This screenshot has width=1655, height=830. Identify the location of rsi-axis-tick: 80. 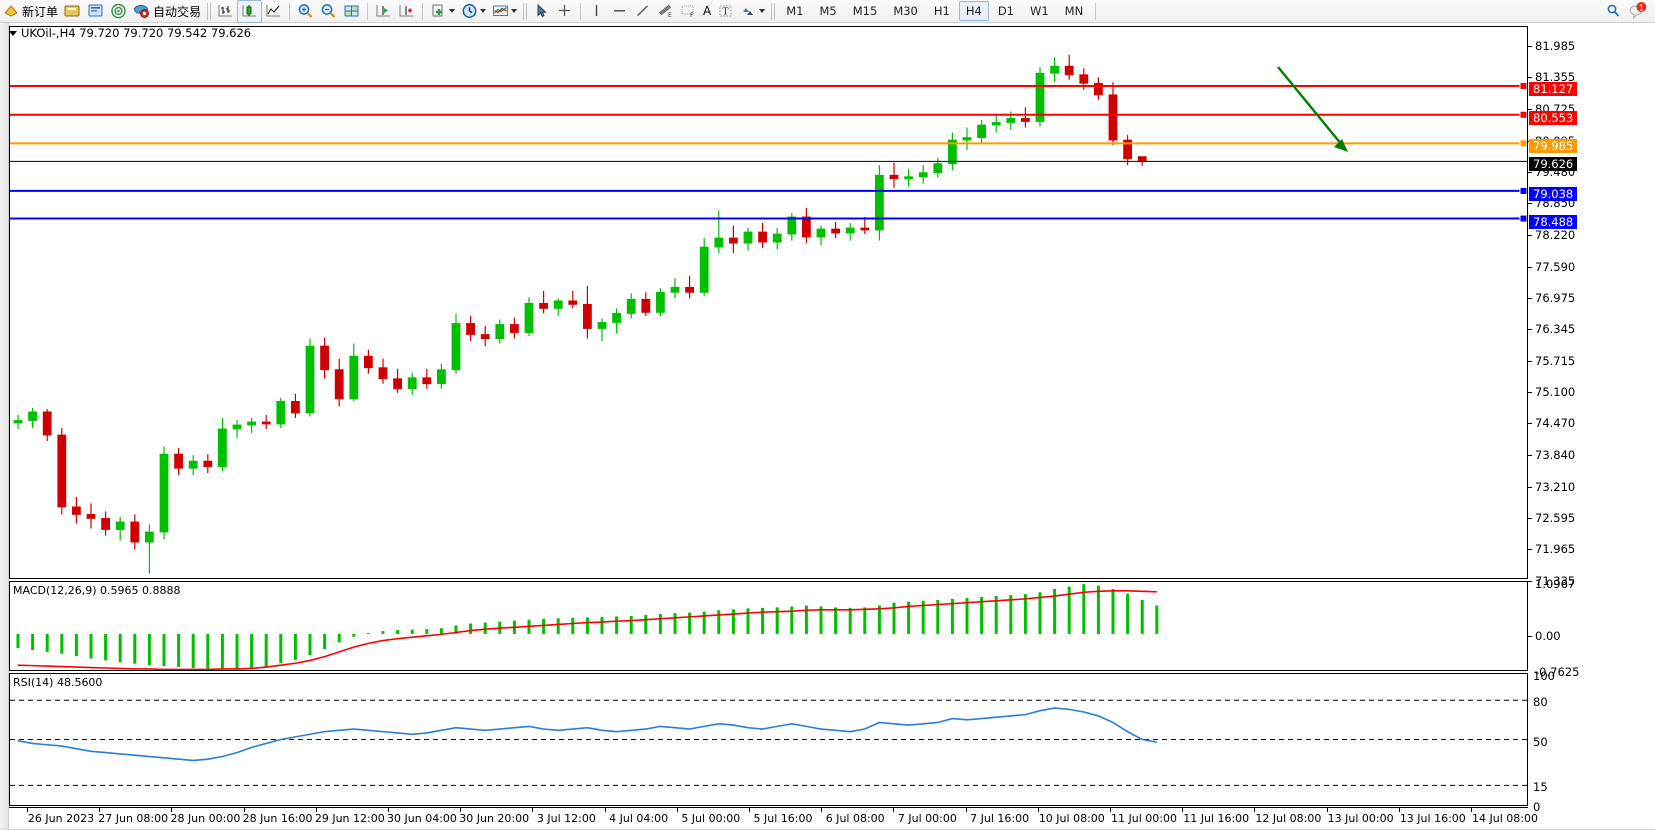
(1540, 702).